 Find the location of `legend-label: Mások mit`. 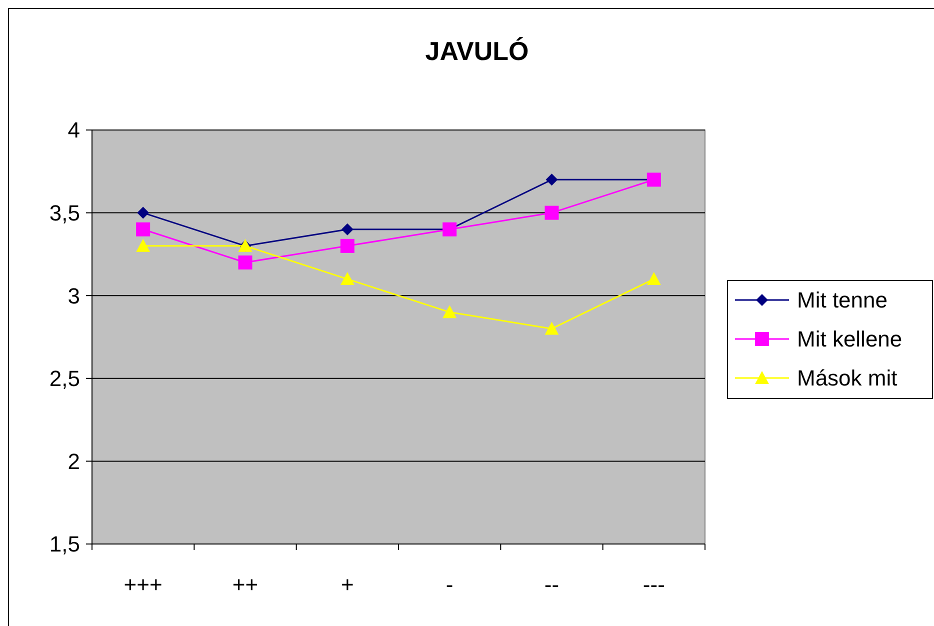

legend-label: Mások mit is located at coordinates (847, 378).